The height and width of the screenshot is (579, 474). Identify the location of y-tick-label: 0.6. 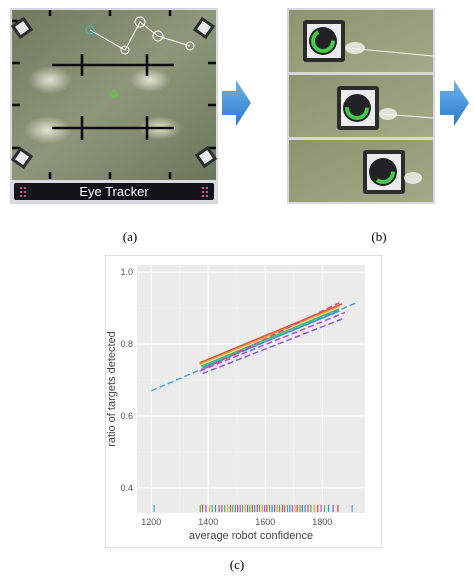
(126, 416).